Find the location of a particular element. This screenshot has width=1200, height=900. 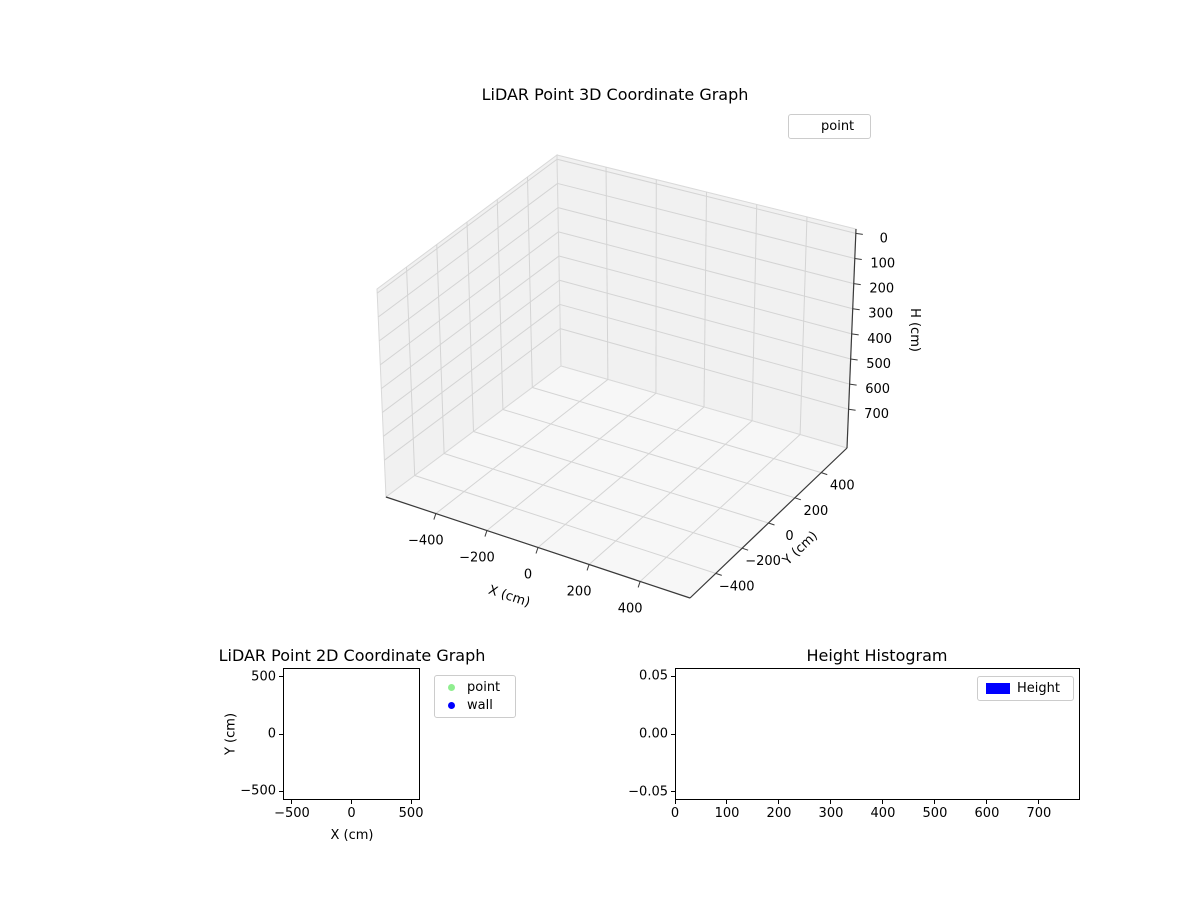

plot3d-legend: point is located at coordinates (829, 126).